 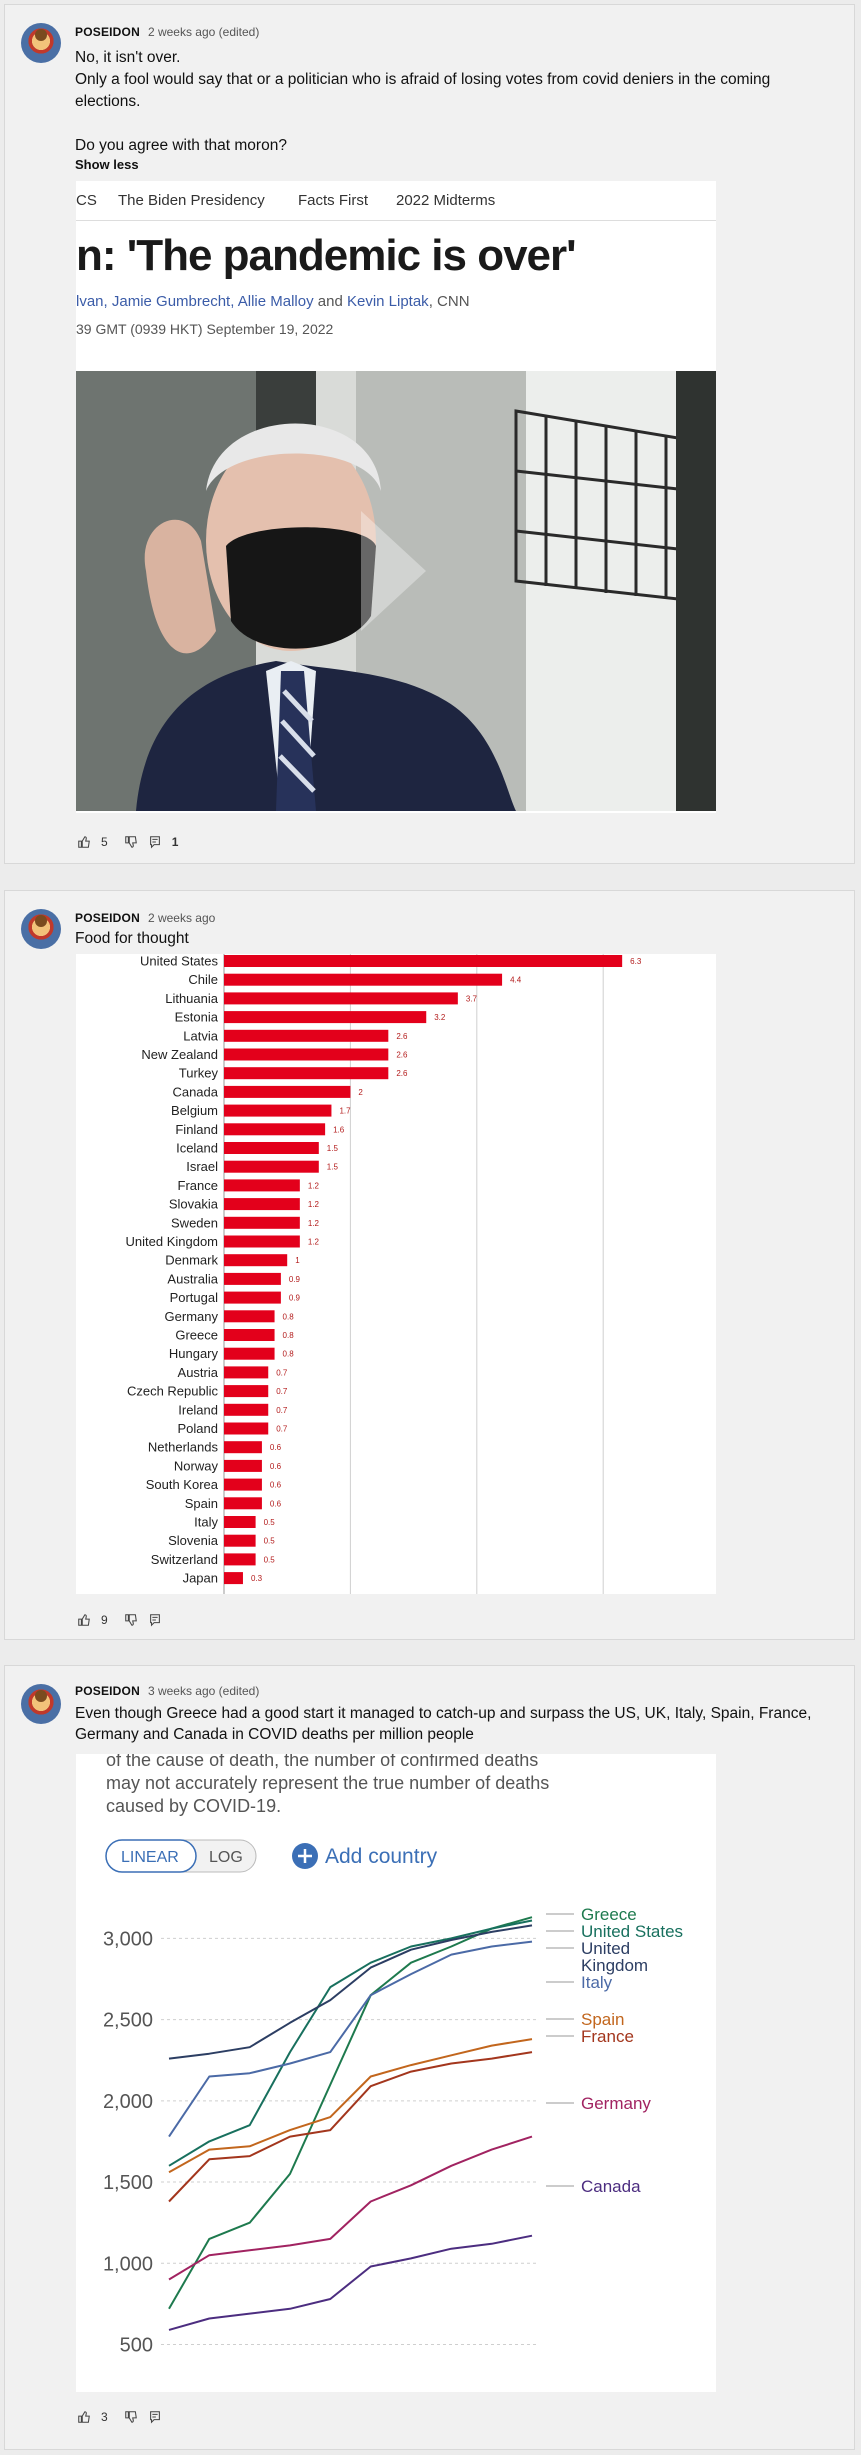 What do you see at coordinates (181, 145) in the screenshot?
I see `comment-line: Do you agree with that moron?` at bounding box center [181, 145].